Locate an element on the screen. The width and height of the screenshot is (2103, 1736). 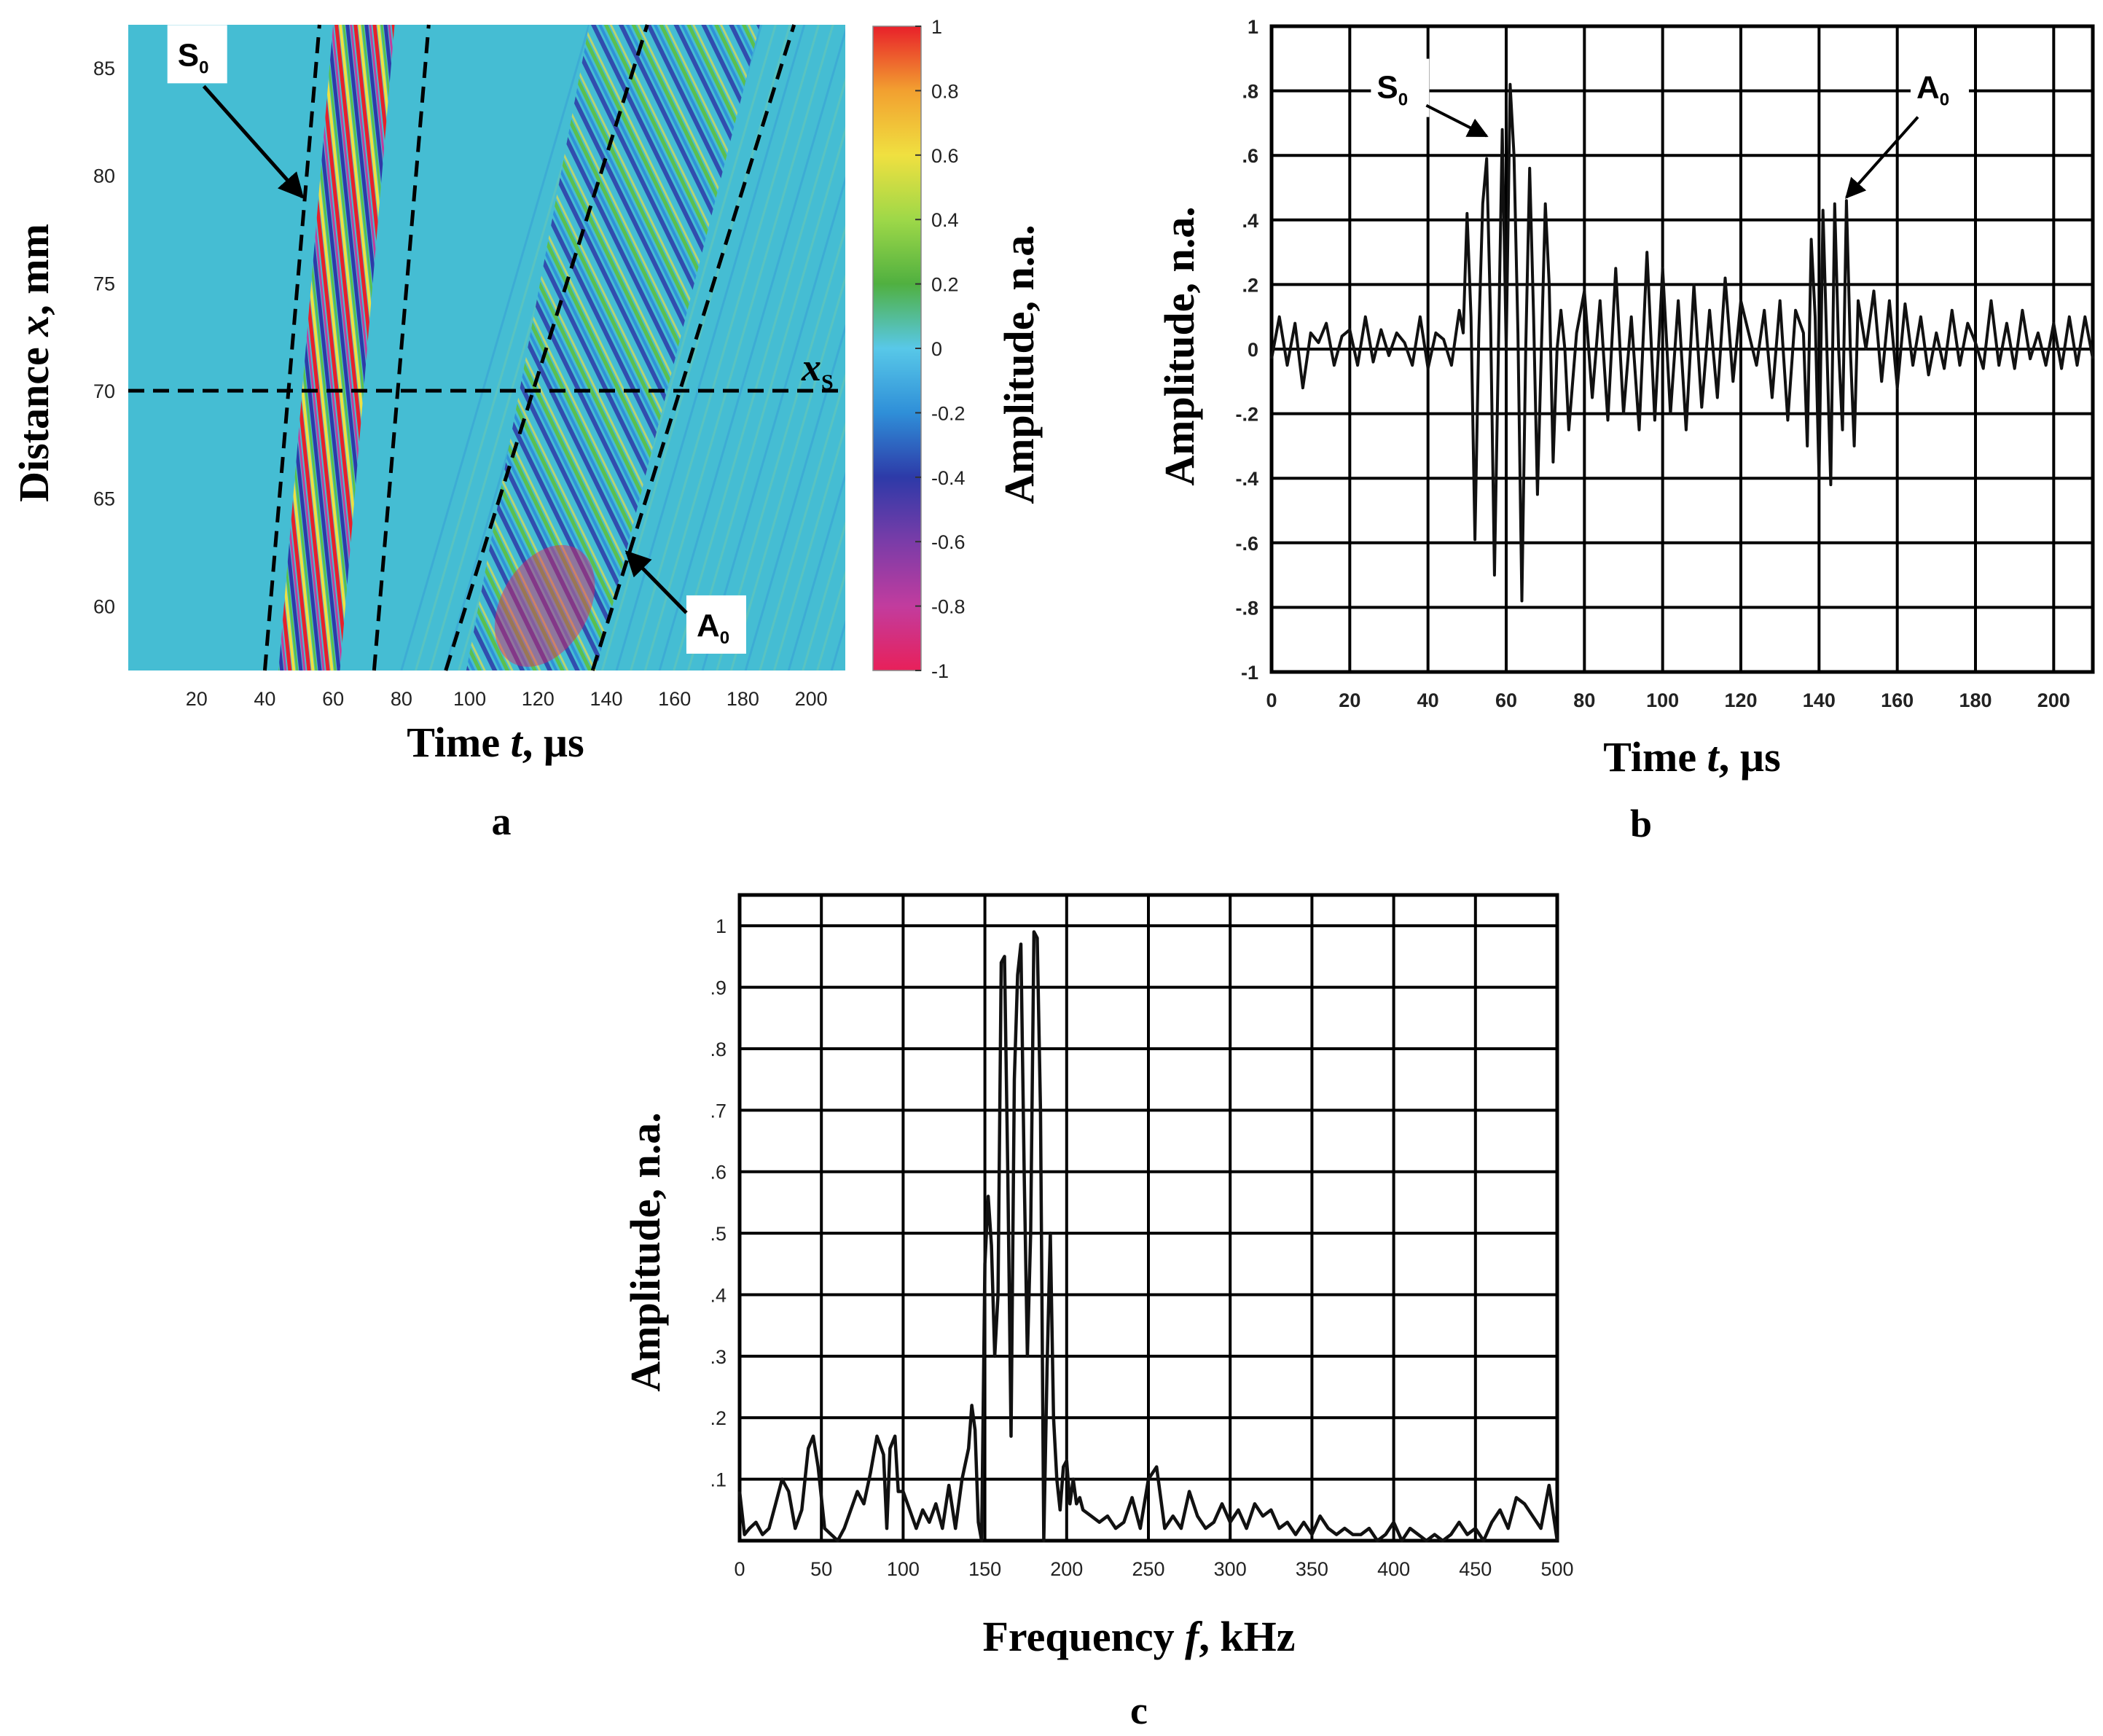
panel-a-y-label-var: x is located at coordinates (34, 326).